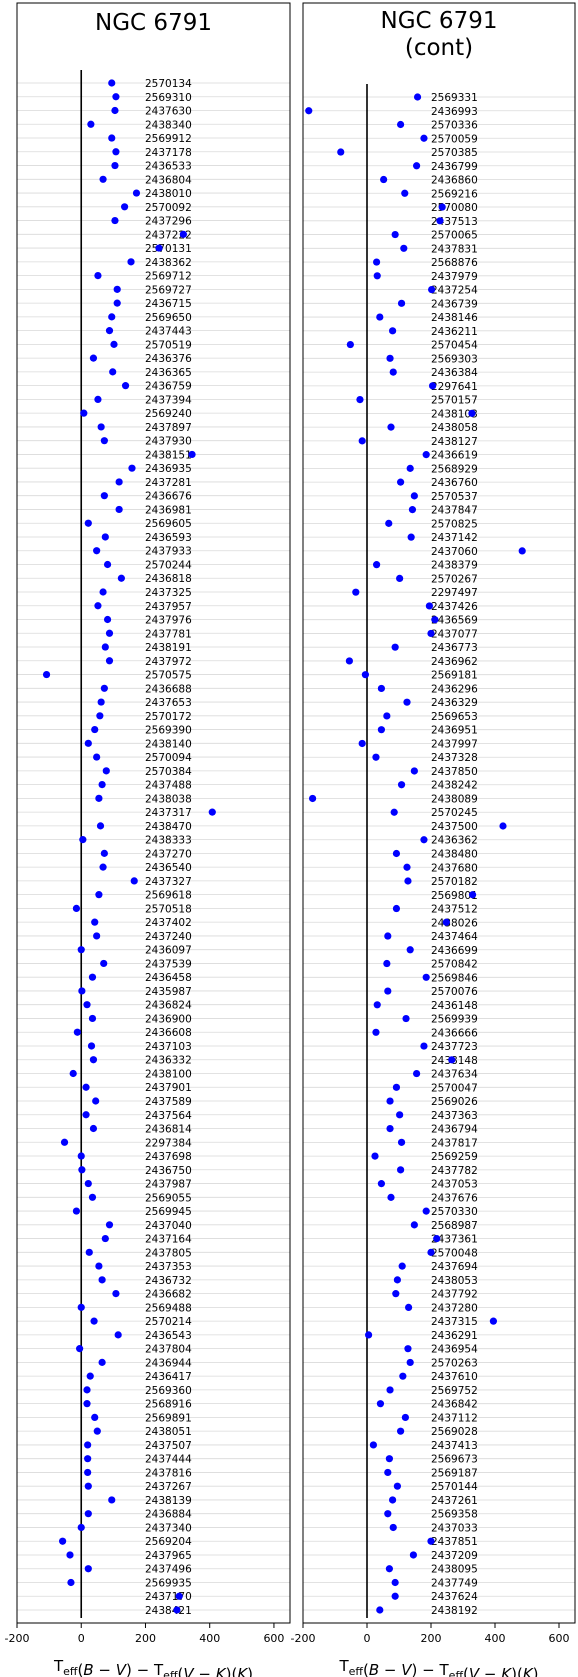 This screenshot has height=1677, width=578. I want to click on star-label: 2570263, so click(454, 1363).